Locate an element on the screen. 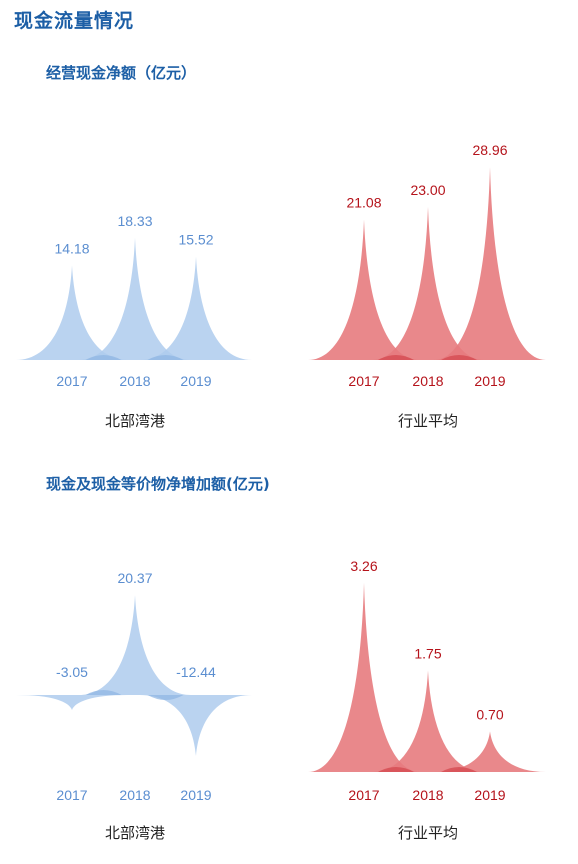 The height and width of the screenshot is (864, 578). value-label: 3.26 is located at coordinates (363, 566).